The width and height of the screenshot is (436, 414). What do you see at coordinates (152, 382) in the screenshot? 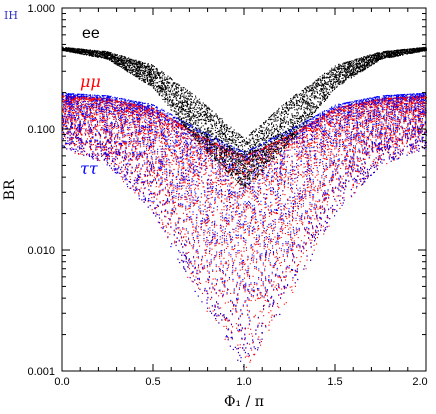
I see `x-tick-label: 0.5` at bounding box center [152, 382].